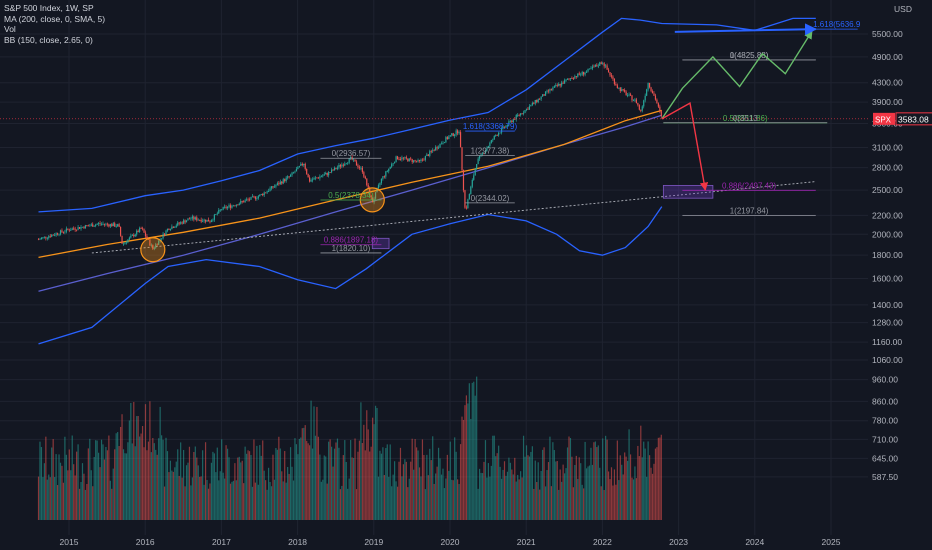  What do you see at coordinates (48, 39) in the screenshot?
I see `legend-bb: BB (150, close, 2.65, 0)` at bounding box center [48, 39].